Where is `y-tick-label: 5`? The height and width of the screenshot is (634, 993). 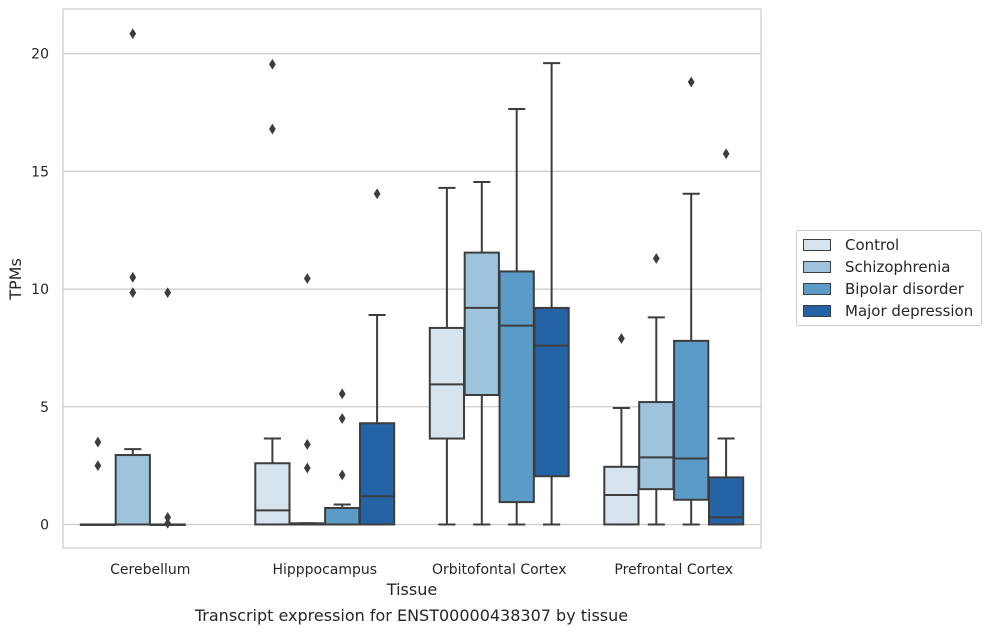 y-tick-label: 5 is located at coordinates (44, 408).